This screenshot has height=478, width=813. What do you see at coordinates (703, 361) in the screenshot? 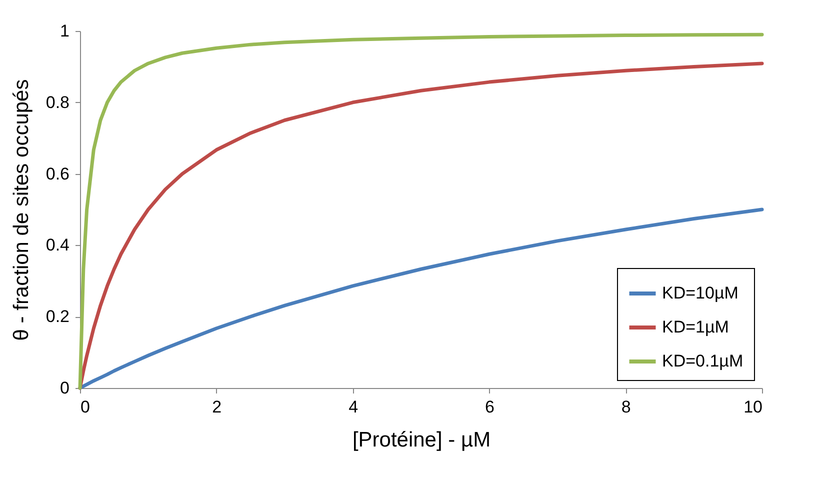
I see `legend-label: KD=0.1µM` at bounding box center [703, 361].